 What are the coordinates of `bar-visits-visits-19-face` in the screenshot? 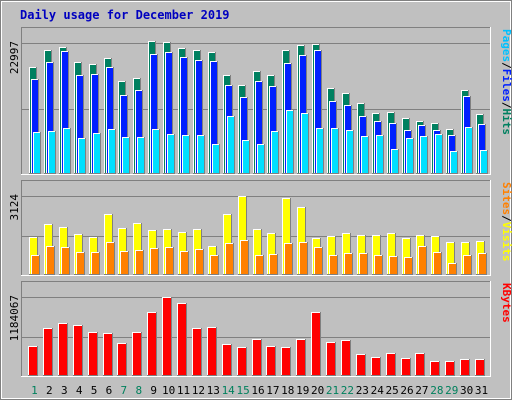 It's located at (301, 241).